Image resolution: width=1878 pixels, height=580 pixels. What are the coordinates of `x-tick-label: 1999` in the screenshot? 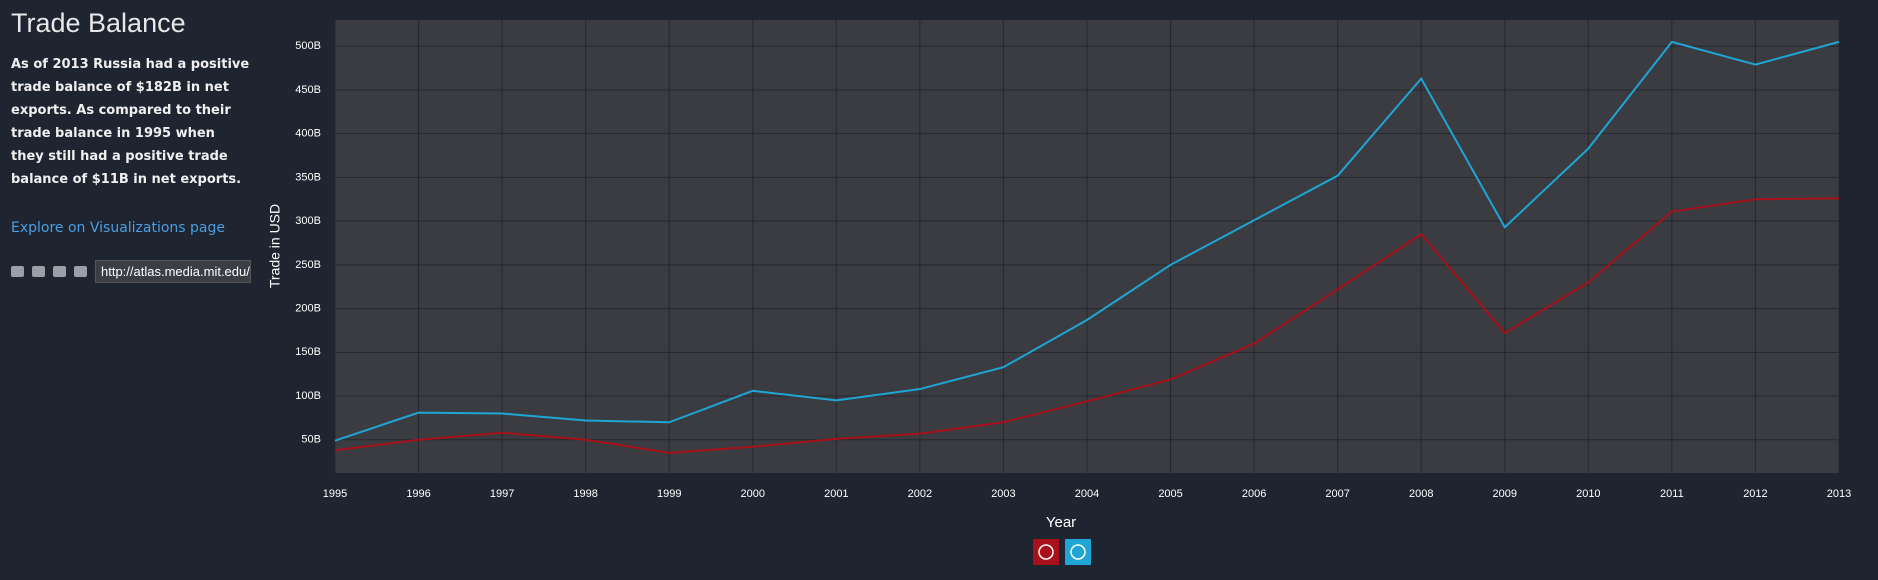 It's located at (669, 494).